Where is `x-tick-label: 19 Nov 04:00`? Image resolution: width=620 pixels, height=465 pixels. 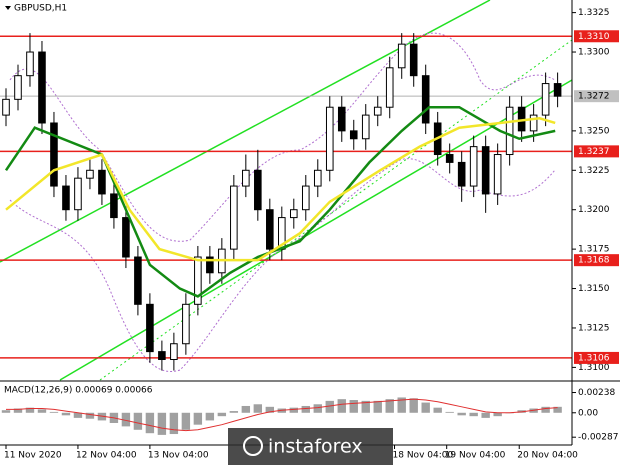
x-tick-label: 19 Nov 04:00 is located at coordinates (475, 456).